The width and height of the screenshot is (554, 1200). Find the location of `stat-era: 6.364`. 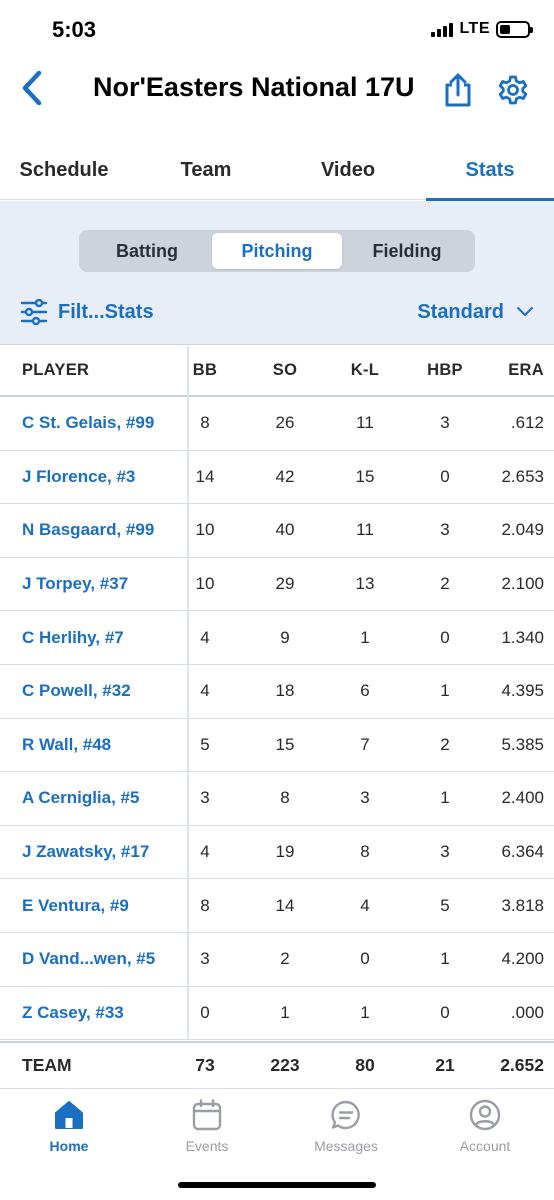

stat-era: 6.364 is located at coordinates (522, 852).